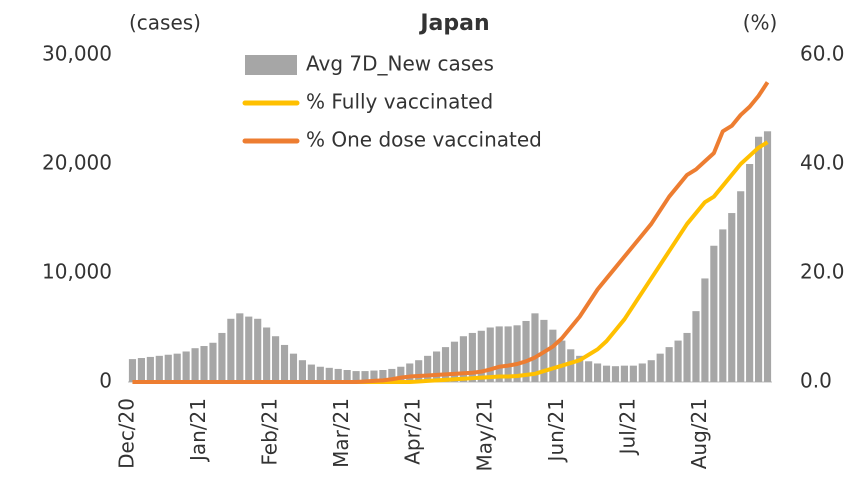 The height and width of the screenshot is (494, 857). Describe the element at coordinates (760, 23) in the screenshot. I see `y2-axis-label: (%)` at that location.